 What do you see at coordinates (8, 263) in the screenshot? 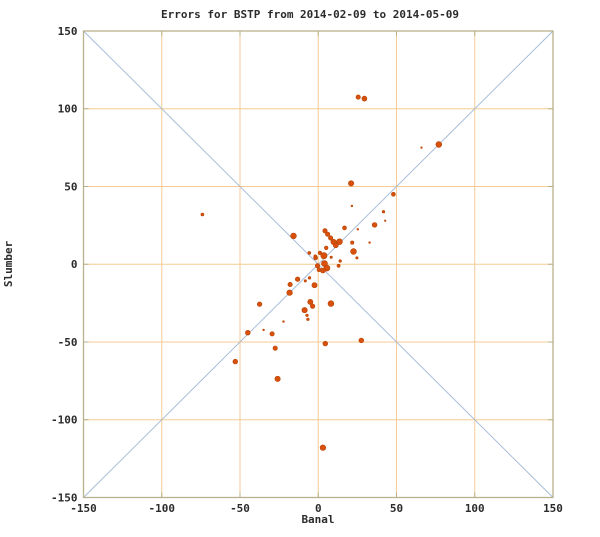
I see `y-axis-label: Slumber` at bounding box center [8, 263].